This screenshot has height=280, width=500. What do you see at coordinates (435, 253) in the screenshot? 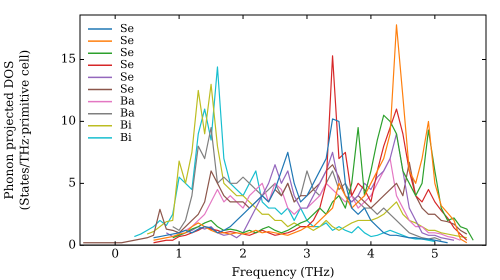
I see `x-tick-label: 5` at bounding box center [435, 253].